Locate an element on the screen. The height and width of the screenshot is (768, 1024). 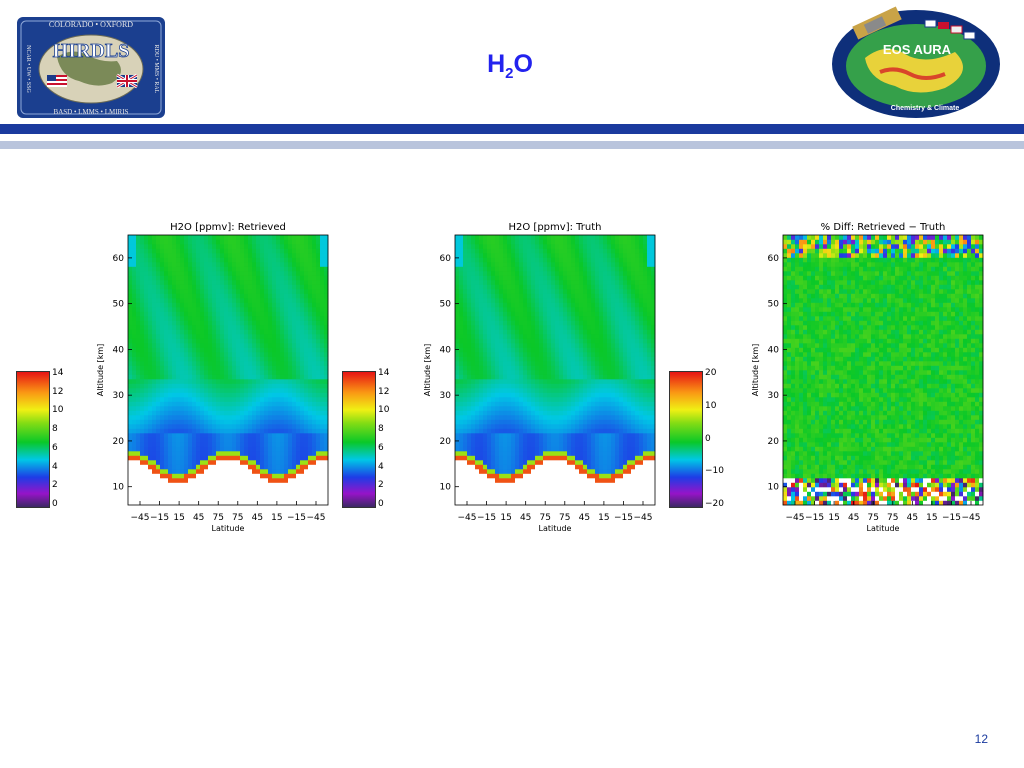
chart-title: H2O [ppmv]: Retrieved is located at coordinates (228, 227).